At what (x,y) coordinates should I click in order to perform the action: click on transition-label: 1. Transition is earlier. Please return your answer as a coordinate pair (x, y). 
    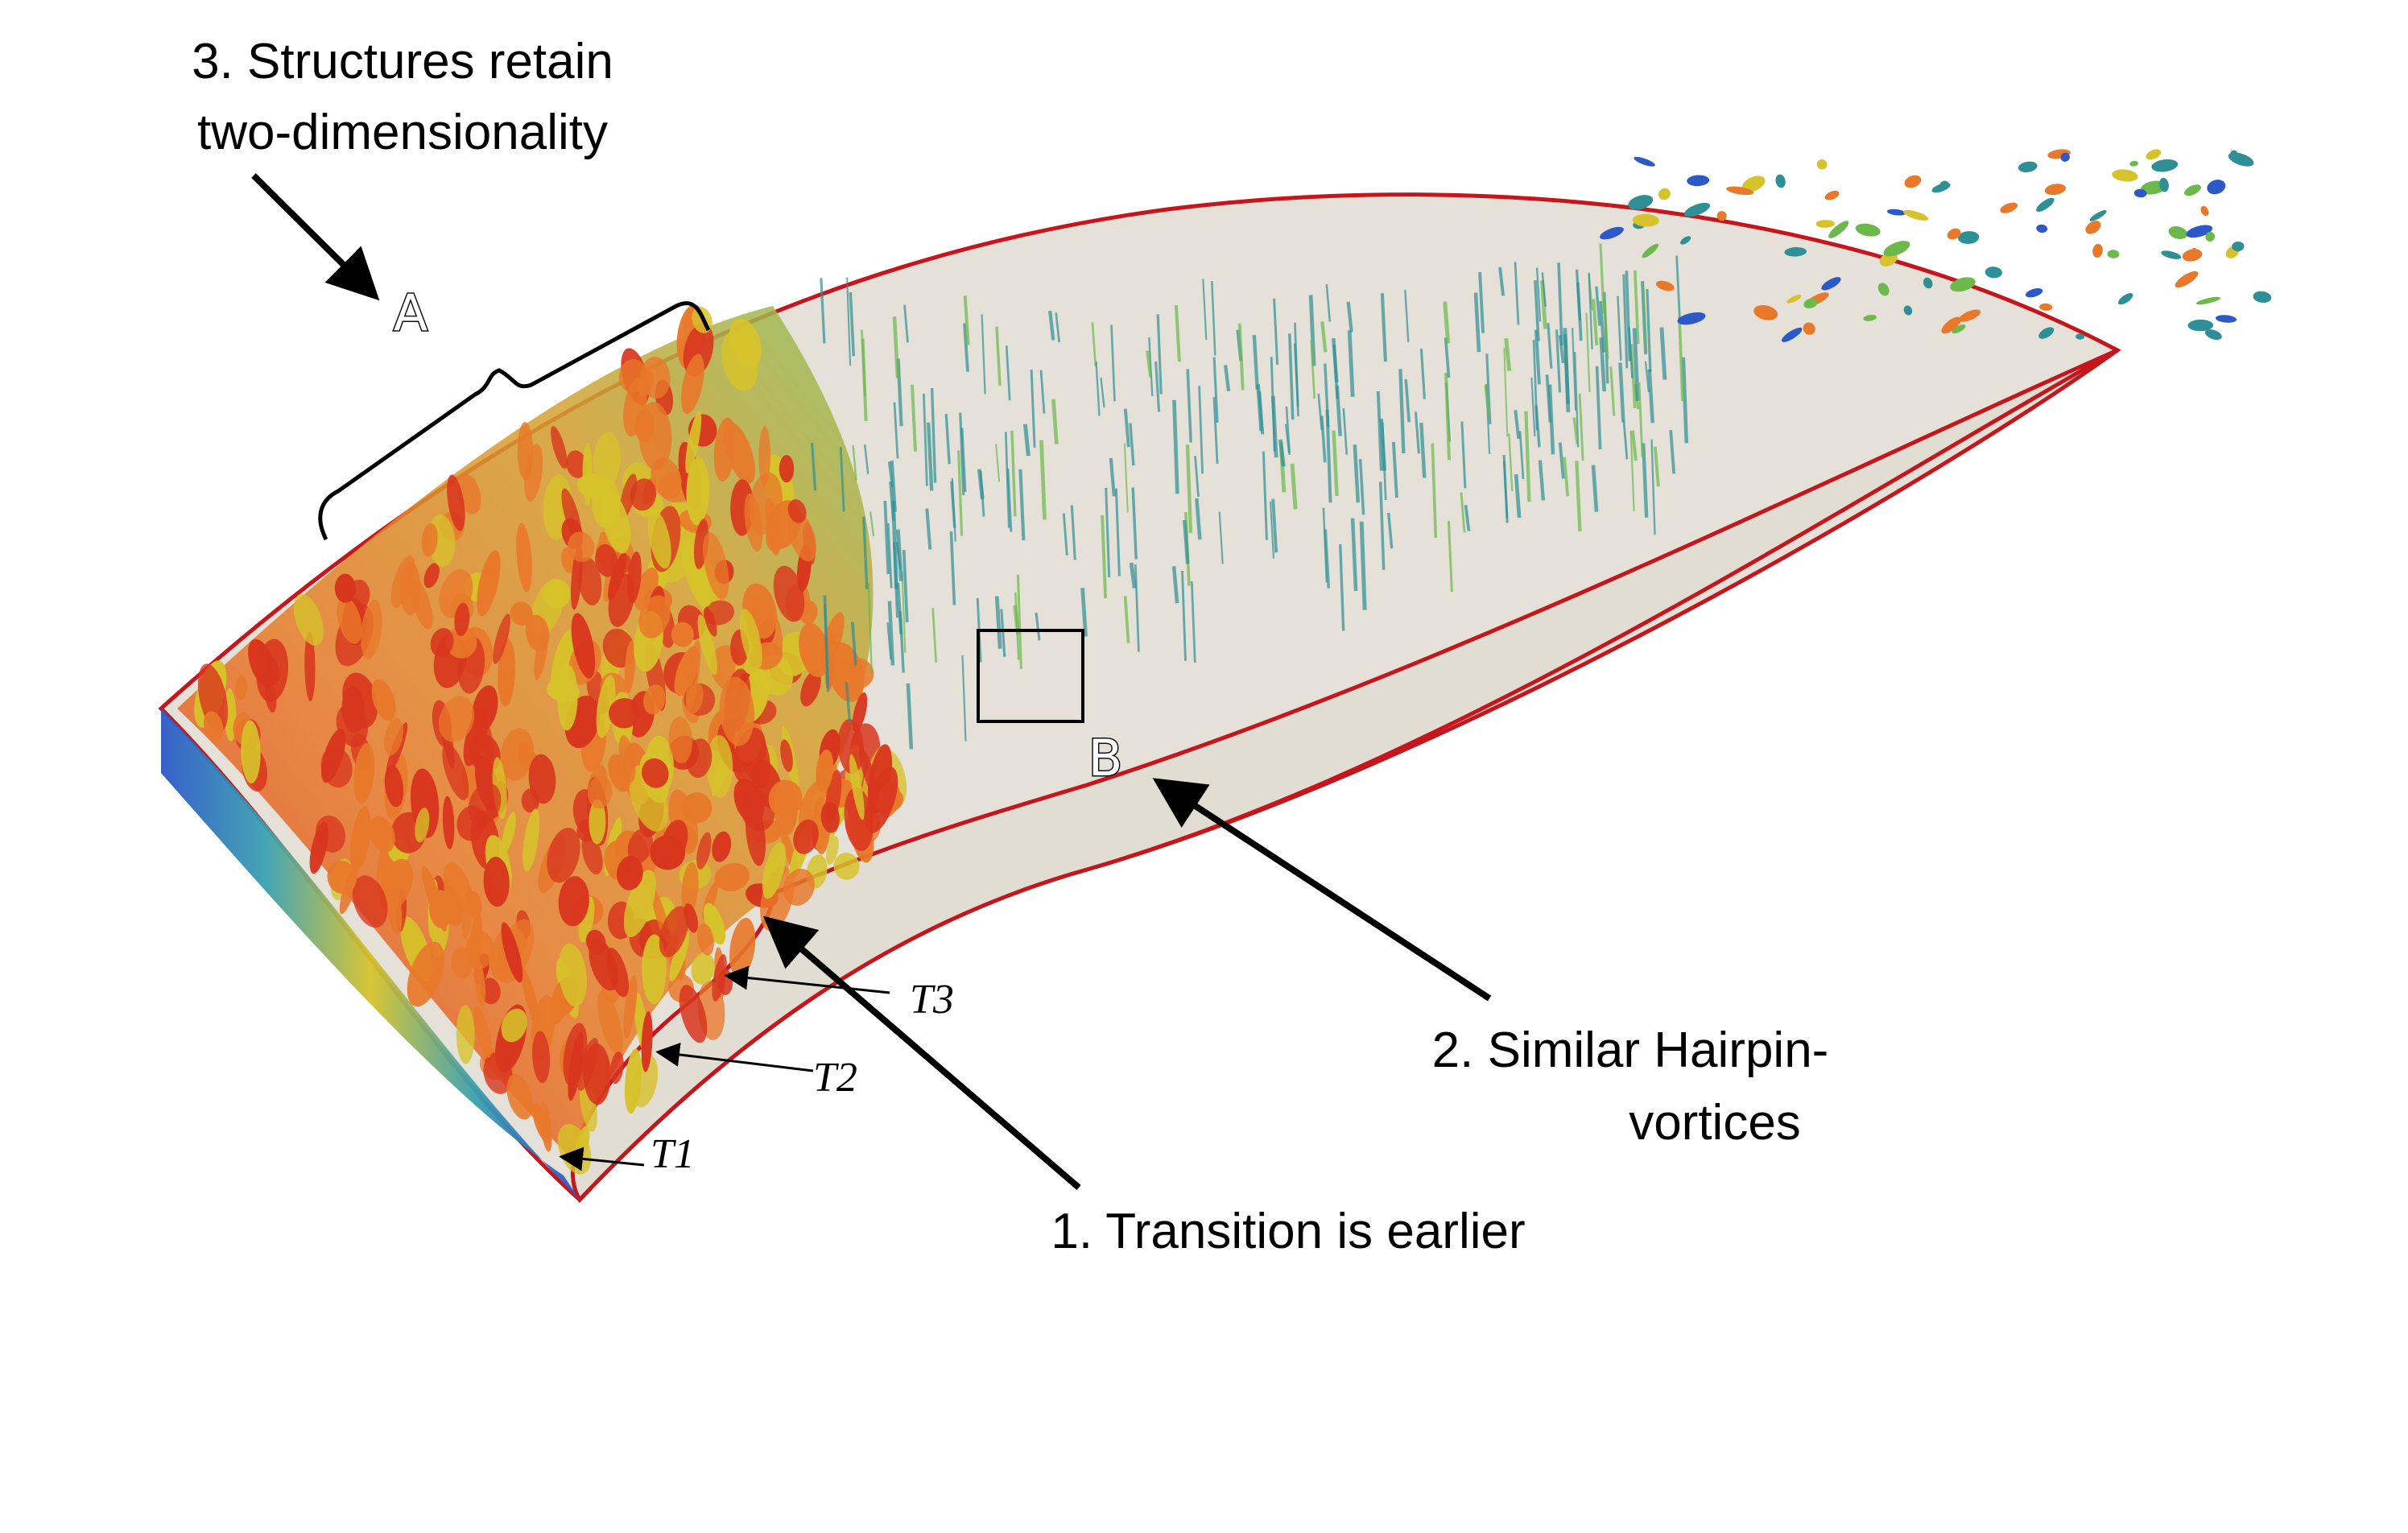
    Looking at the image, I should click on (1288, 1231).